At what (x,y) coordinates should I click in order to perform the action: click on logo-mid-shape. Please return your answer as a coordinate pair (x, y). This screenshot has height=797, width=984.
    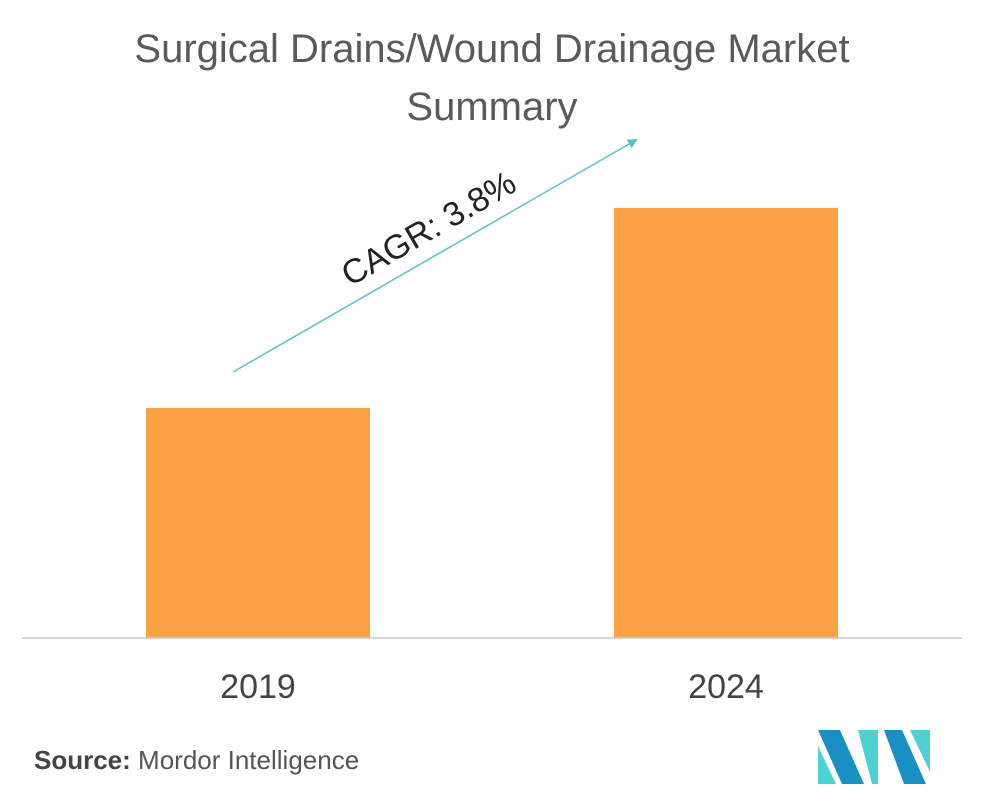
    Looking at the image, I should click on (868, 757).